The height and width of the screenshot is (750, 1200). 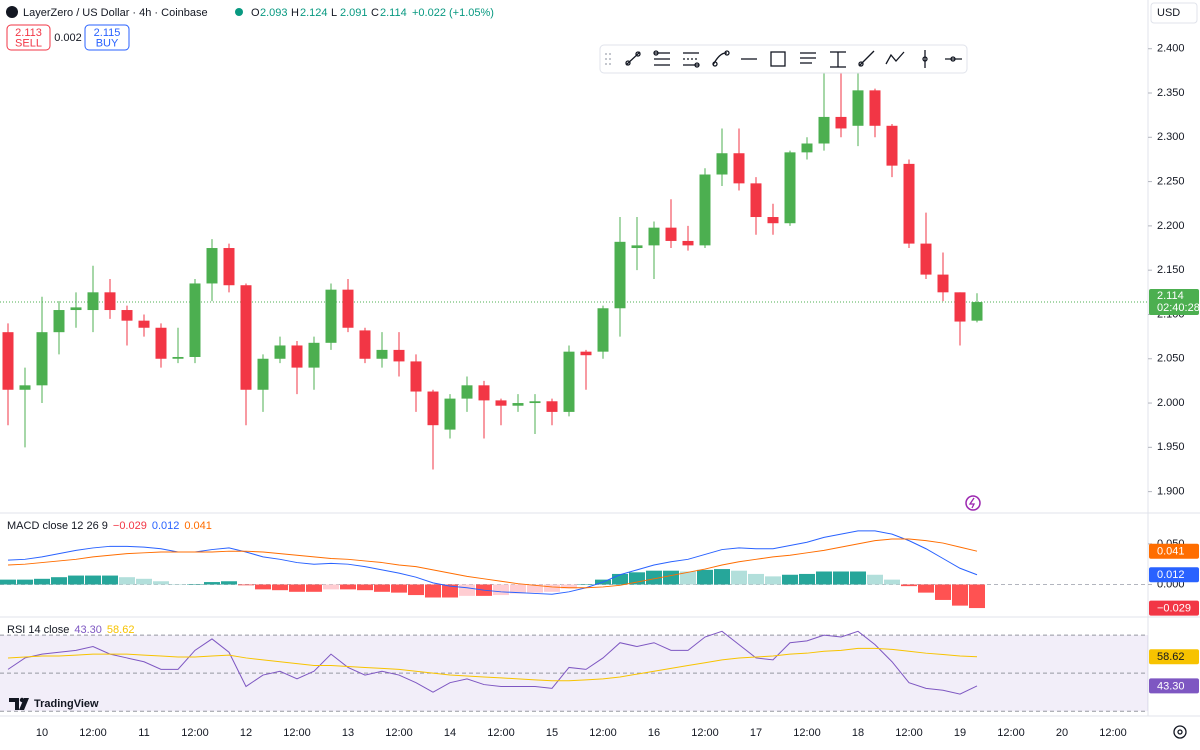 I want to click on tool-trend-line, so click(x=633, y=58).